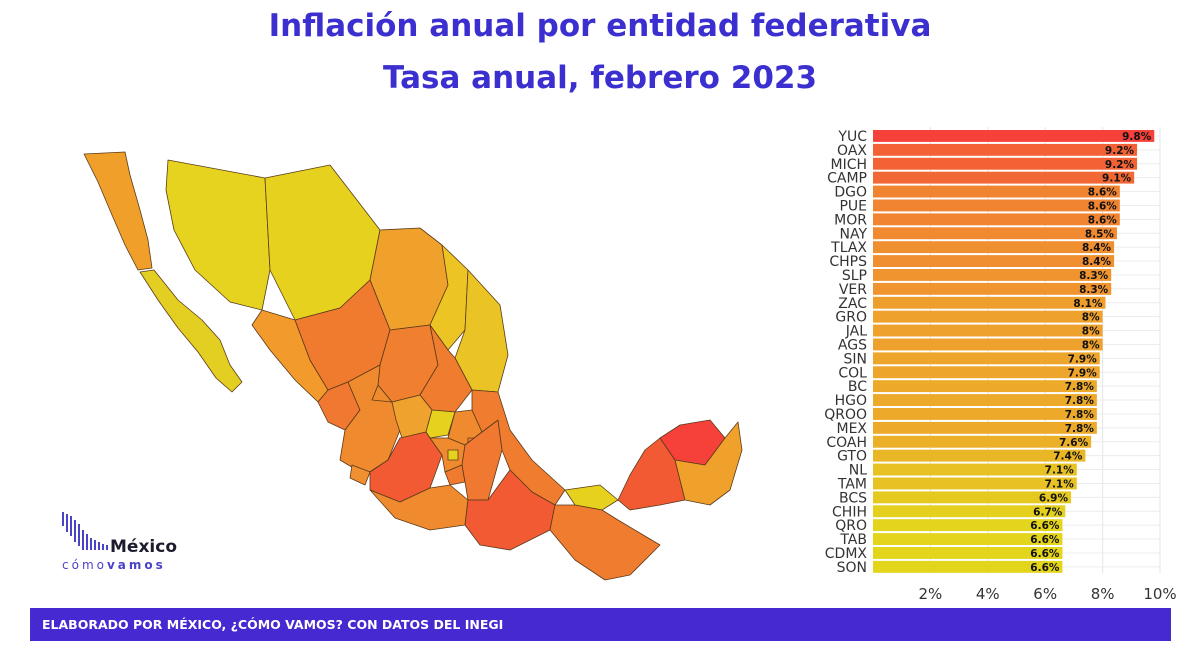  What do you see at coordinates (849, 512) in the screenshot?
I see `category-label: CHIH` at bounding box center [849, 512].